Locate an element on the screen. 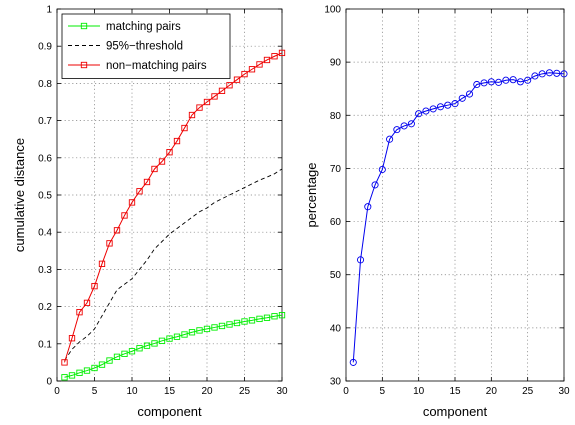  left-ytick-label-6: 0.6 is located at coordinates (45, 158).